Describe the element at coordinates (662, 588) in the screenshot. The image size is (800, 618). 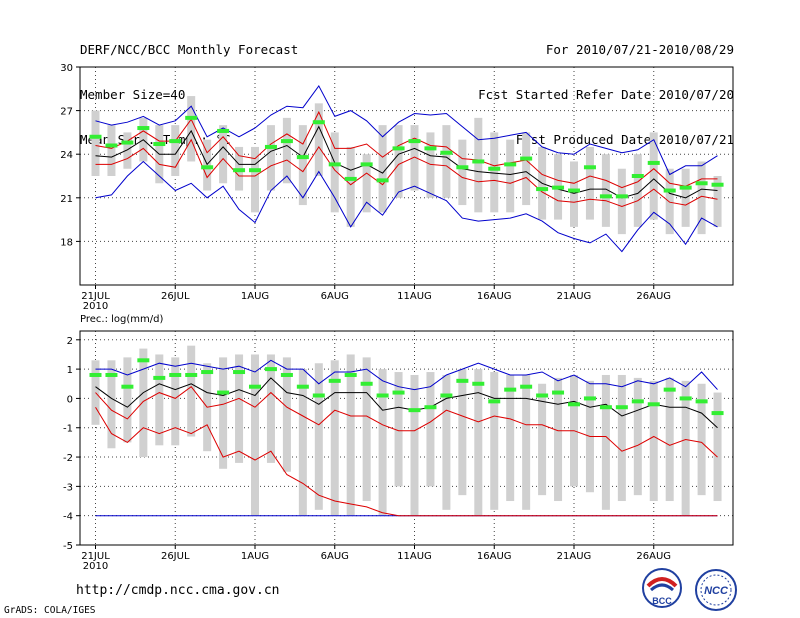
I see `bcc-logo-icon: BCC` at that location.